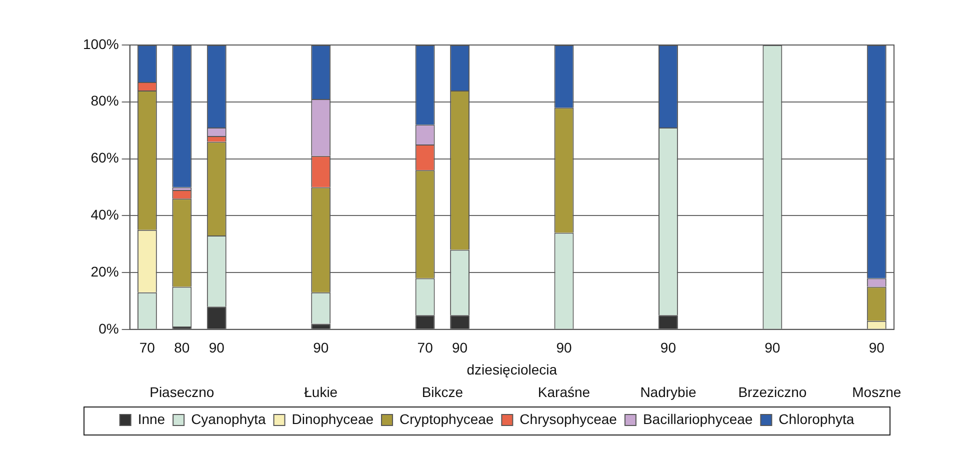 The width and height of the screenshot is (954, 449). What do you see at coordinates (668, 392) in the screenshot?
I see `text: Nadrybie` at bounding box center [668, 392].